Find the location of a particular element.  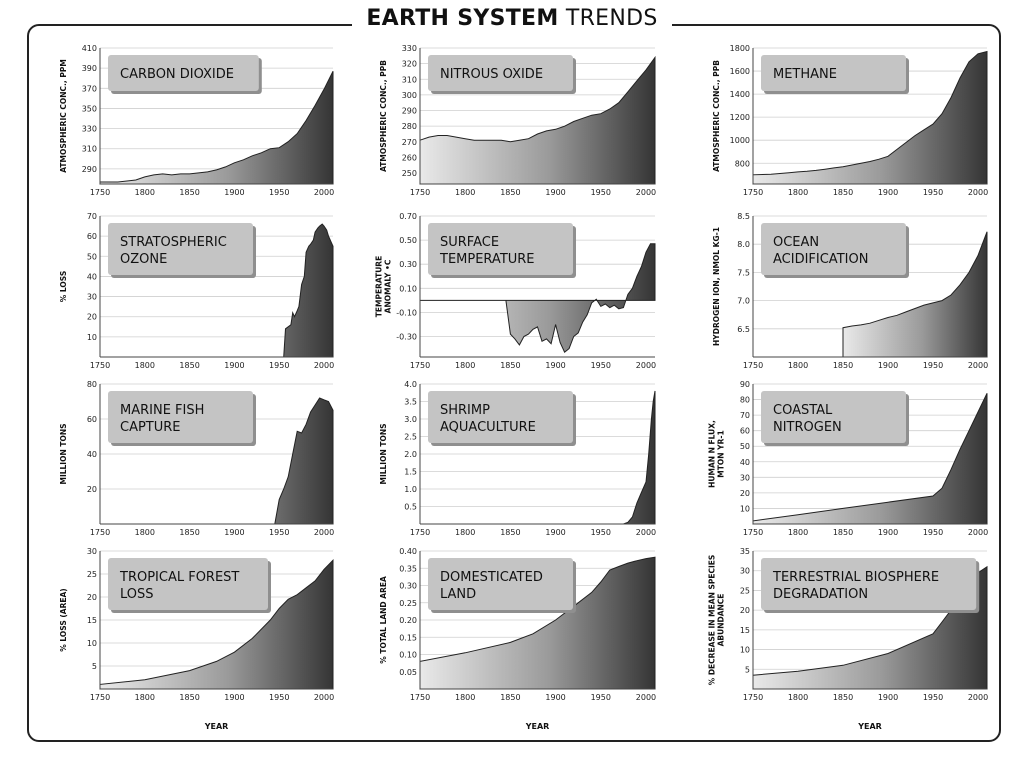

panel-title: OZONE is located at coordinates (143, 259).